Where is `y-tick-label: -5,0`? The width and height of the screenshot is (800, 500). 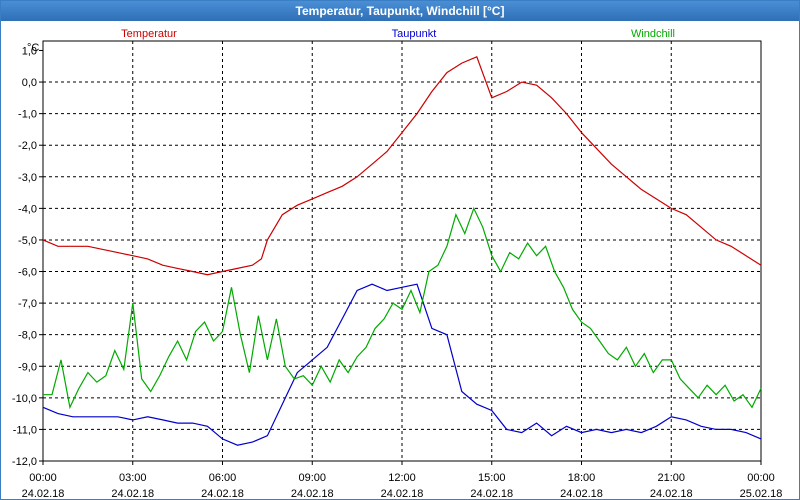
y-tick-label: -5,0 is located at coordinates (27, 241).